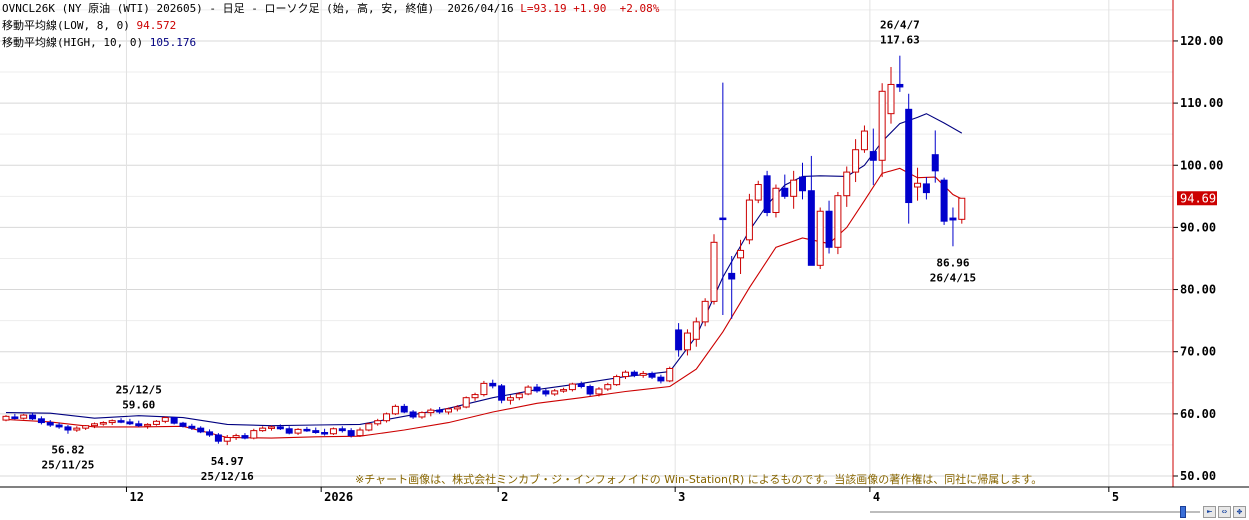 Image resolution: width=1249 pixels, height=520 pixels. Describe the element at coordinates (952, 262) in the screenshot. I see `annotation-value: 86.96` at that location.